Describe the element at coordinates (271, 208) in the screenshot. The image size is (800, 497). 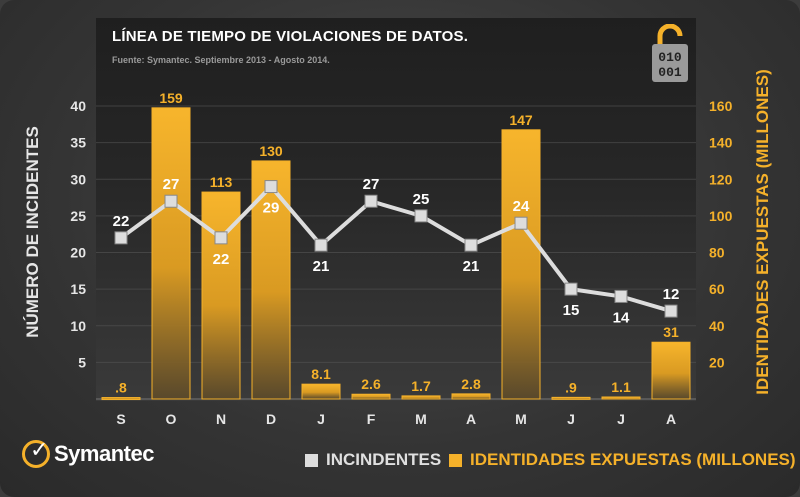
I see `incident-value-label: 29` at that location.